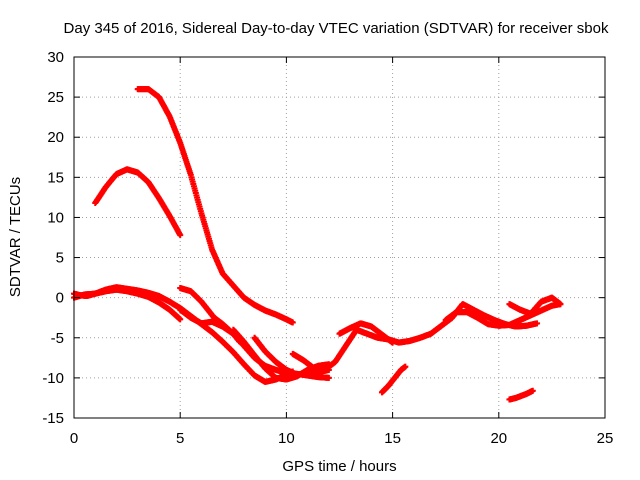  Describe the element at coordinates (55, 57) in the screenshot. I see `y-tick-label: 30` at that location.